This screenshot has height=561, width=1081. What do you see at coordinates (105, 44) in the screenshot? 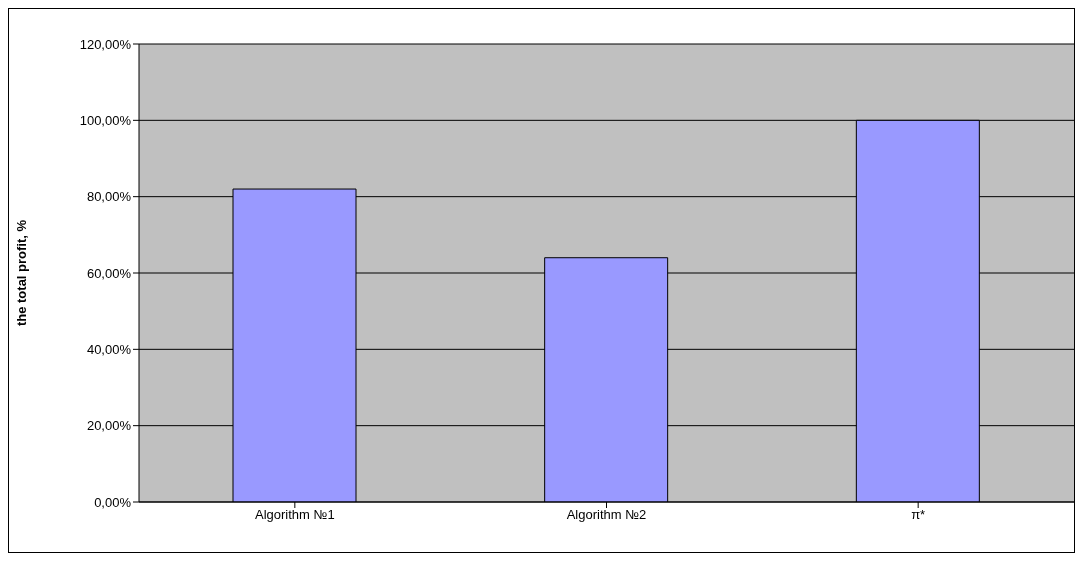
I see `y-tick-label: 120,00%` at bounding box center [105, 44].